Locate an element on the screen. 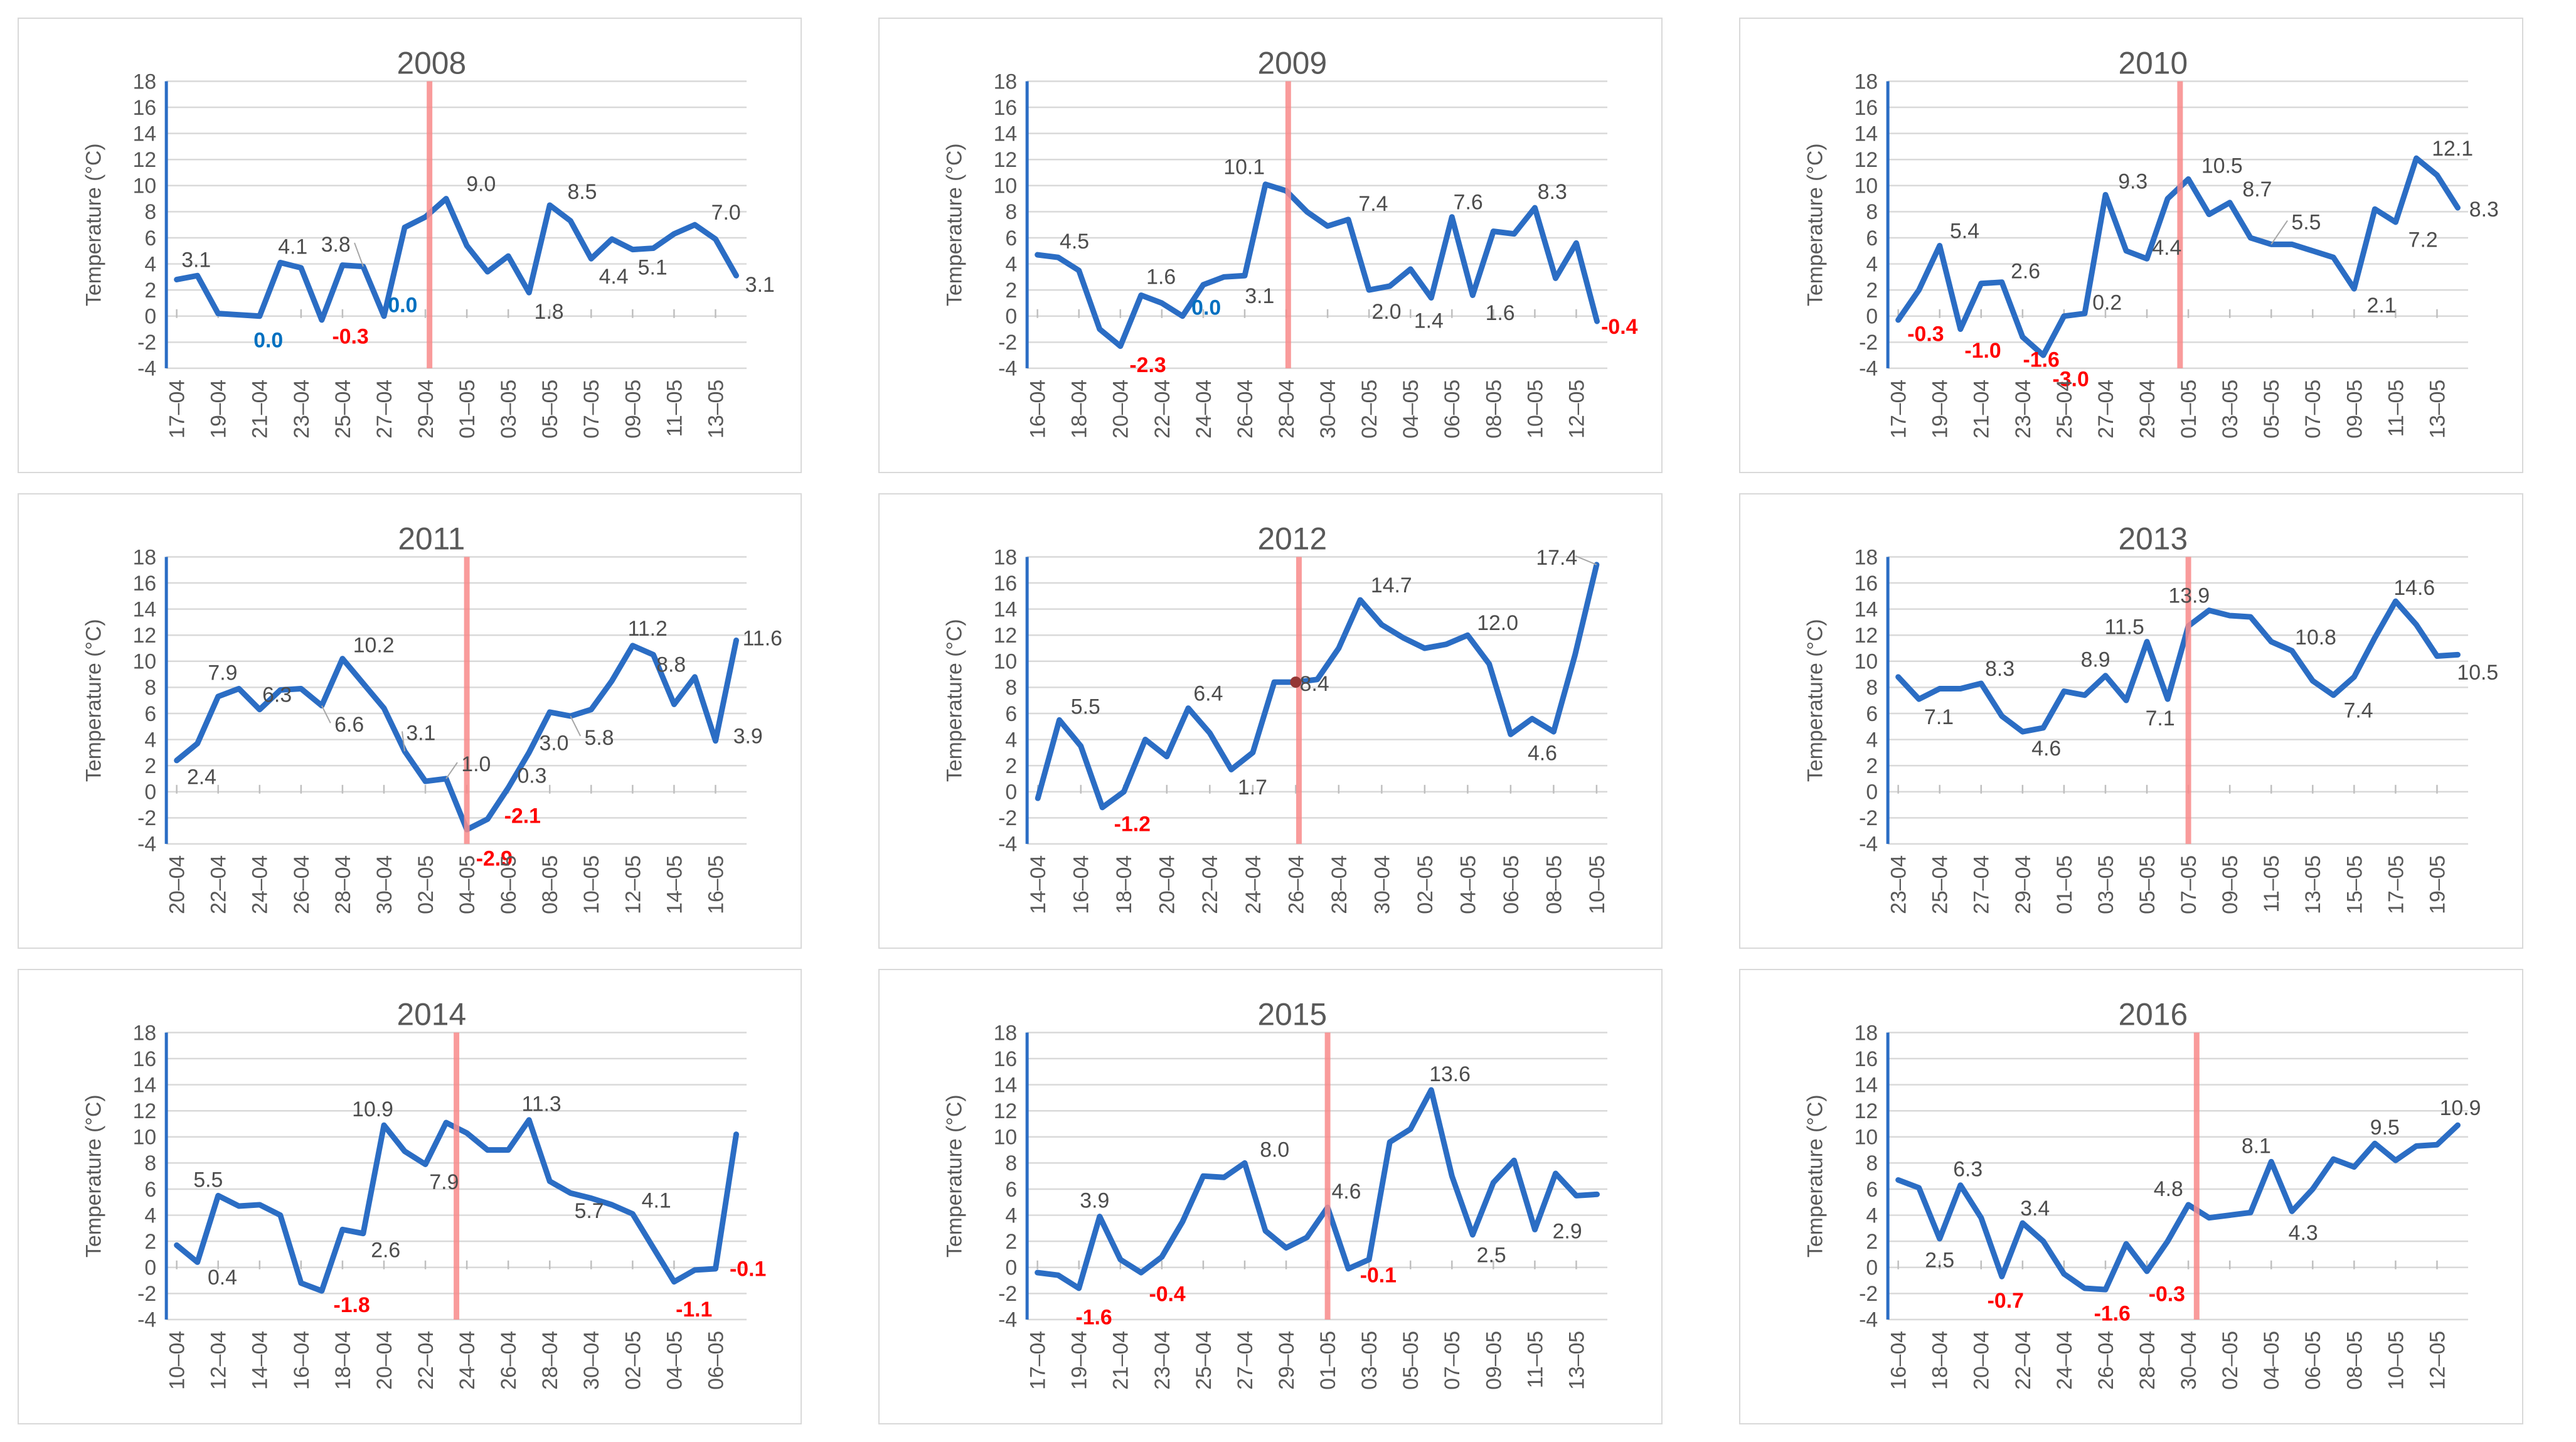 This screenshot has width=2576, height=1442. x-tick-label: 10–05 is located at coordinates (1597, 884).